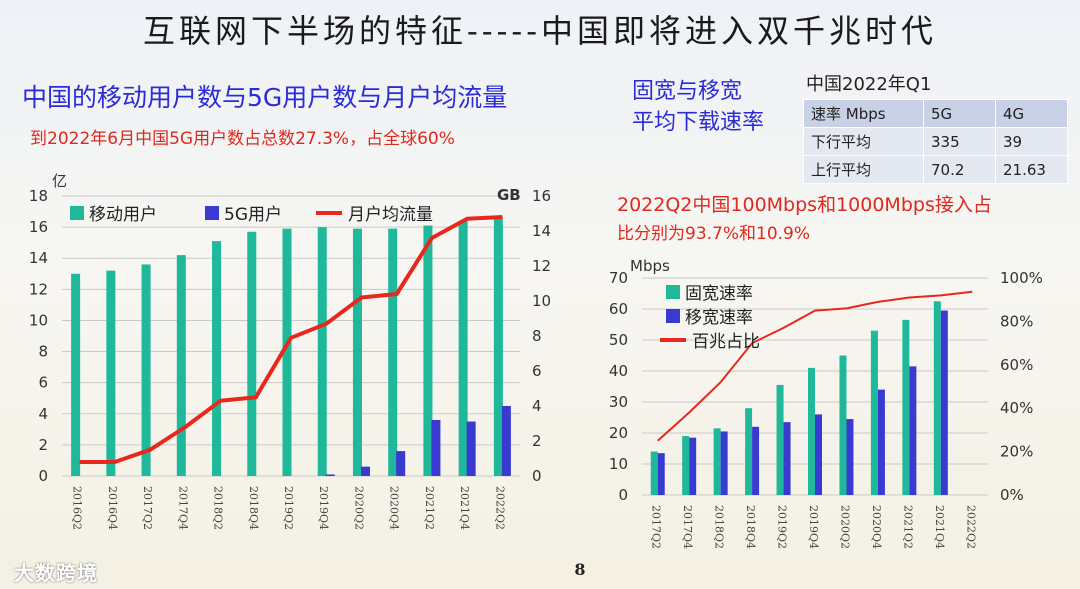 Image resolution: width=1080 pixels, height=589 pixels. Describe the element at coordinates (541, 231) in the screenshot. I see `y-right-tick-label: 14` at that location.